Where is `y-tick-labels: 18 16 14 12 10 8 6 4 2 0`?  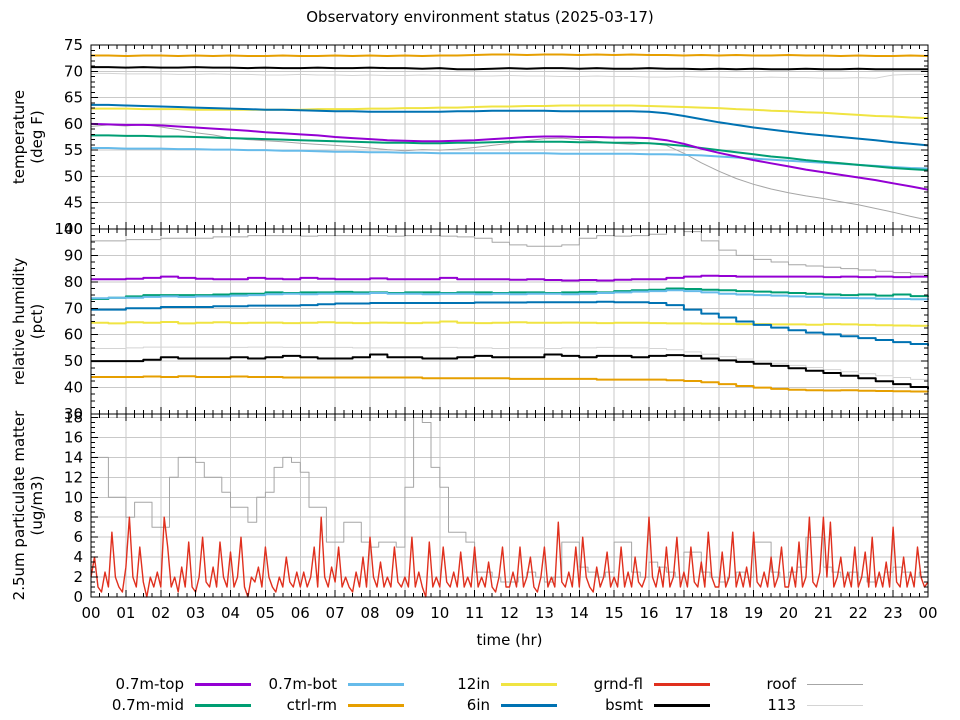
y-tick-labels: 18 16 14 12 10 8 6 4 2 0 is located at coordinates (73, 507).